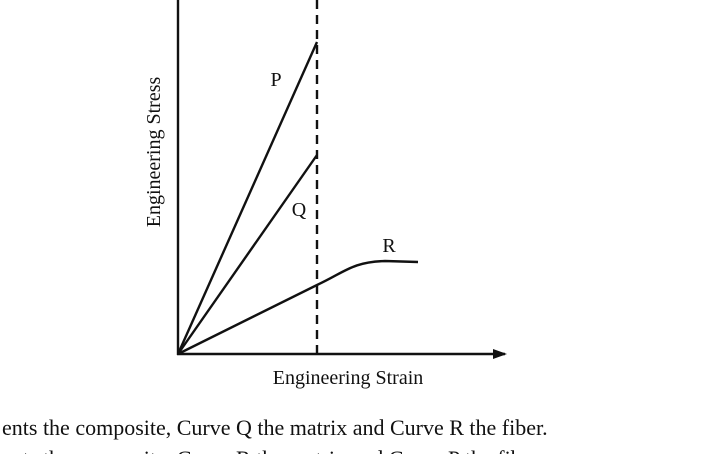 Image resolution: width=721 pixels, height=454 pixels. Describe the element at coordinates (154, 152) in the screenshot. I see `axis-label: Engineering Stress` at that location.